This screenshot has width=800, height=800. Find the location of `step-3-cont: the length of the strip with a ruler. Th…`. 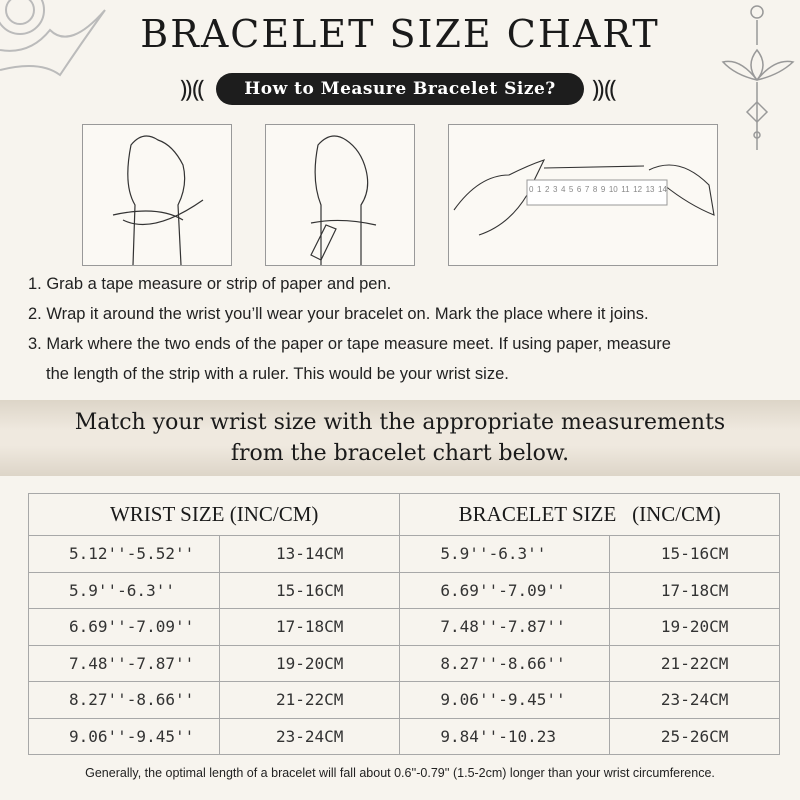

step-3-cont: the length of the strip with a ruler. Th… is located at coordinates (277, 374).